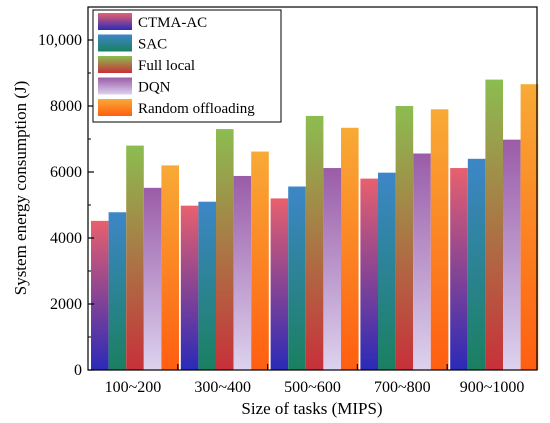 The height and width of the screenshot is (423, 550). What do you see at coordinates (172, 23) in the screenshot?
I see `legend-label: CTMA-AC` at bounding box center [172, 23].